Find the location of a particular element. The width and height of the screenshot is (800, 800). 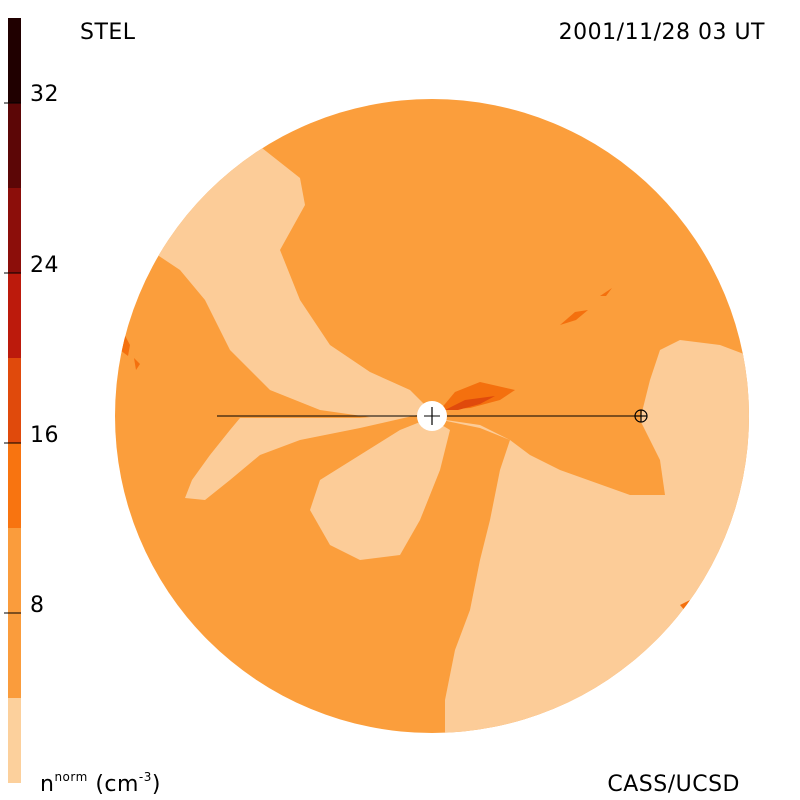

earth-icon is located at coordinates (641, 416).